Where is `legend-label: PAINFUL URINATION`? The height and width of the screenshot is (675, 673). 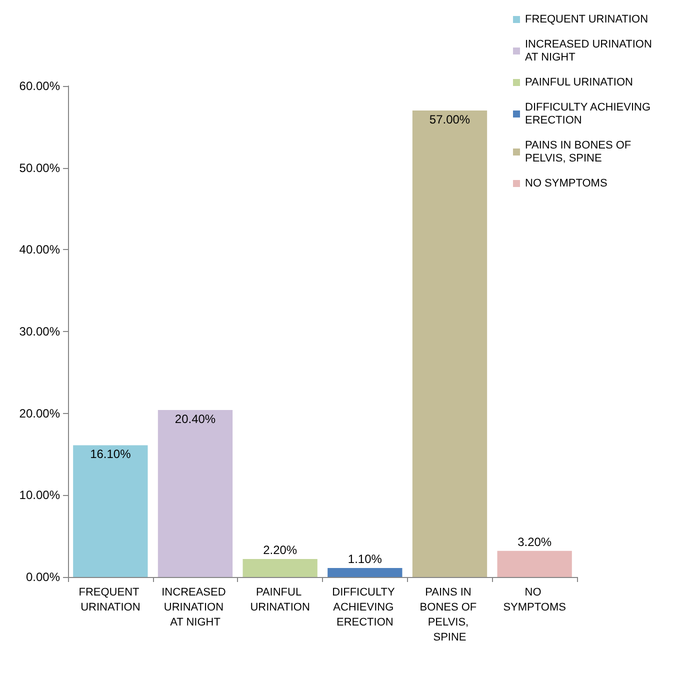
legend-label: PAINFUL URINATION is located at coordinates (579, 82).